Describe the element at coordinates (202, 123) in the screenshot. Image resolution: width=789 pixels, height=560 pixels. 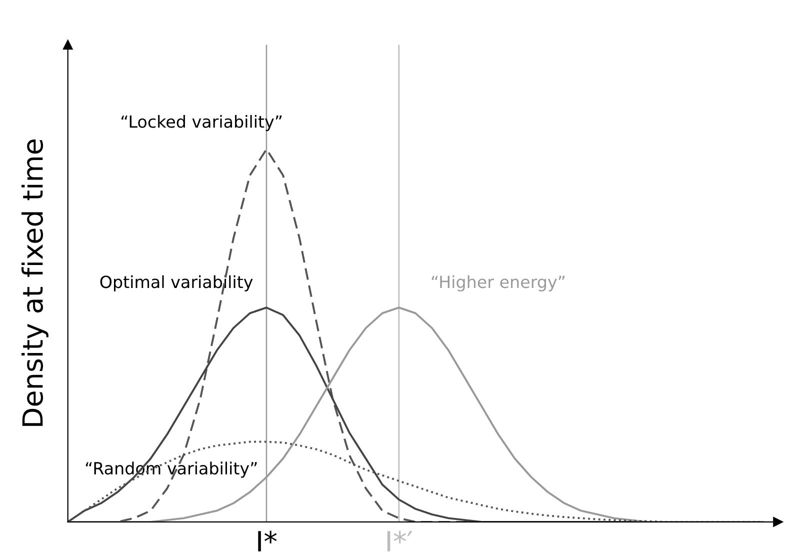
I see `series-label: “Locked variability”` at that location.